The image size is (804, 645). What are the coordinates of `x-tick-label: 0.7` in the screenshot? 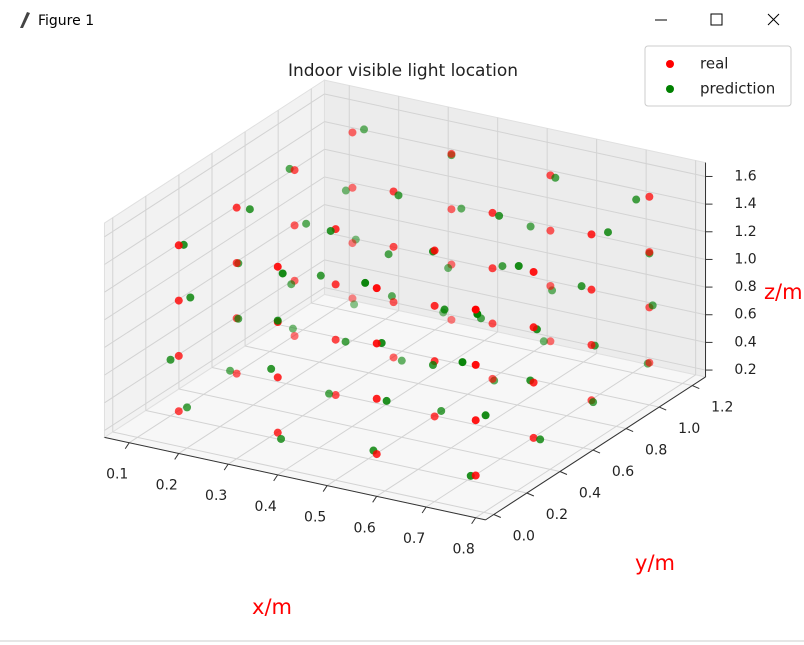 It's located at (414, 539).